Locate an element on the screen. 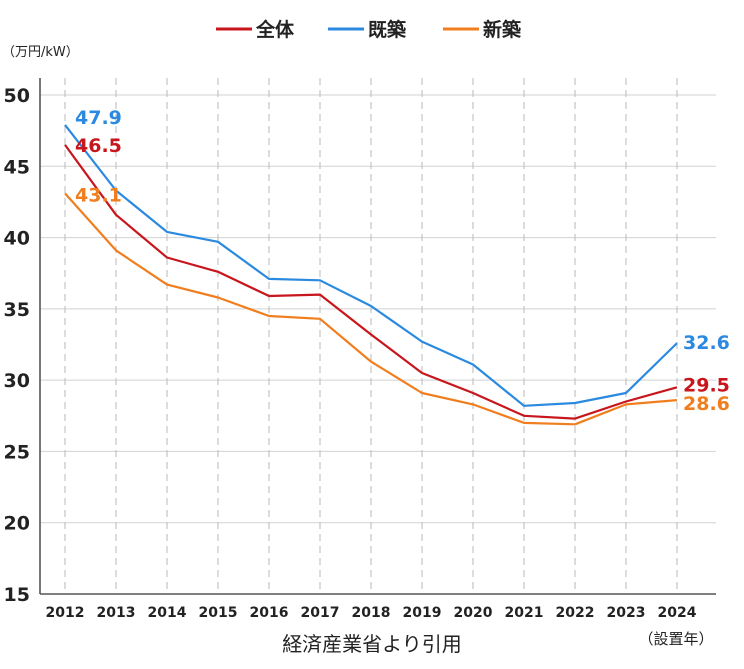 The width and height of the screenshot is (744, 669). x-tick-label: 2023 is located at coordinates (626, 613).